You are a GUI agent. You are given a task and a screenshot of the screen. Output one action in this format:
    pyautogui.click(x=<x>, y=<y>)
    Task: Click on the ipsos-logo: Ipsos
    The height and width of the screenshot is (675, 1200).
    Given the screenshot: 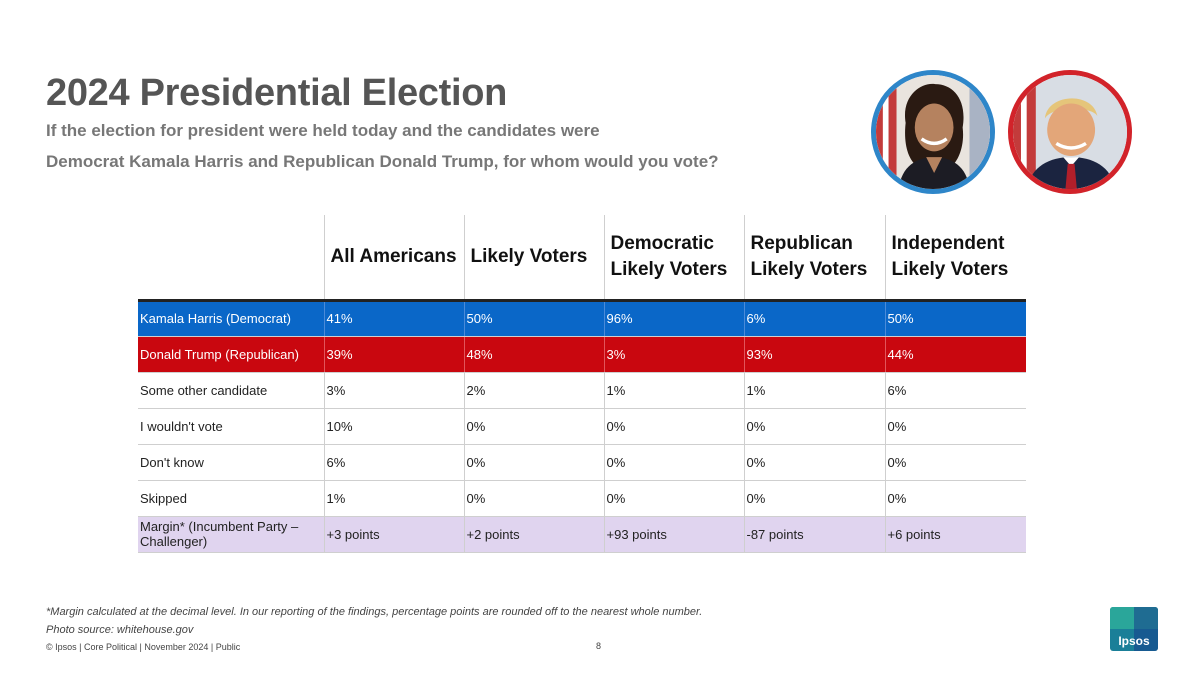 What is the action you would take?
    pyautogui.click(x=1134, y=629)
    